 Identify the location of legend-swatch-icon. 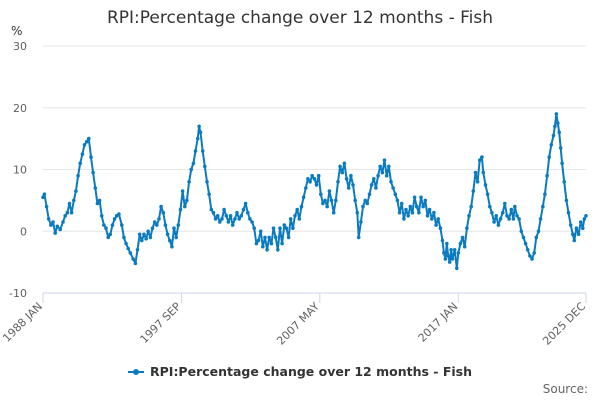
(136, 371).